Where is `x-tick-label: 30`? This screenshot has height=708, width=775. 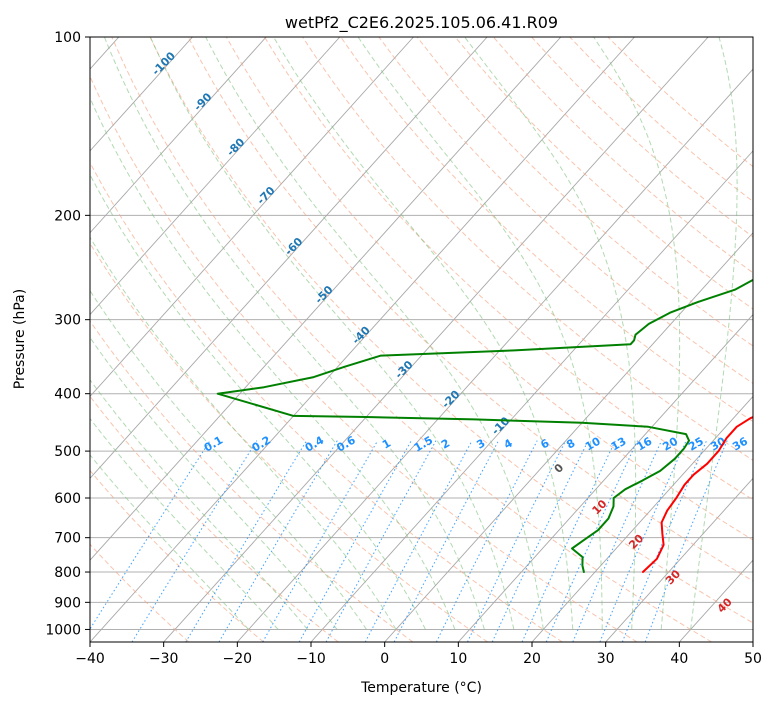 x-tick-label: 30 is located at coordinates (606, 659).